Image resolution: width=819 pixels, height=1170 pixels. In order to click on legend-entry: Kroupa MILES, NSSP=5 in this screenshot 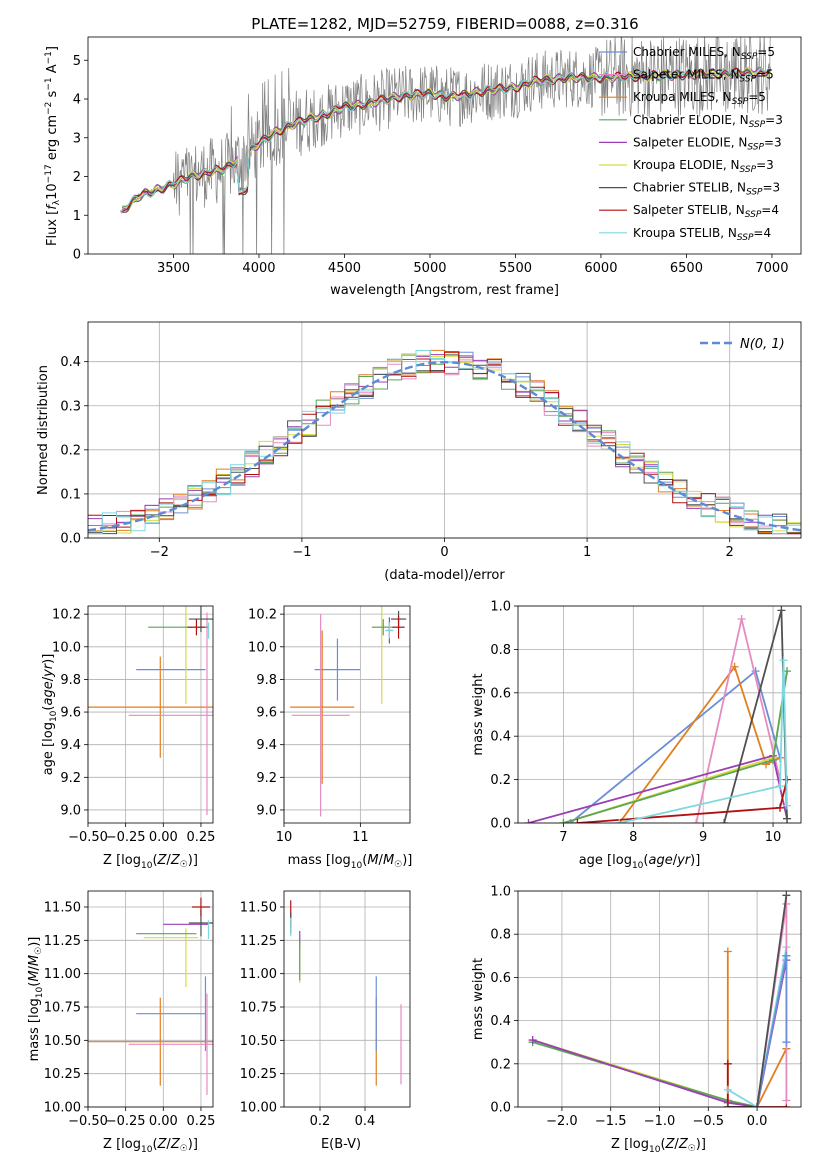, I will do `click(699, 98)`.